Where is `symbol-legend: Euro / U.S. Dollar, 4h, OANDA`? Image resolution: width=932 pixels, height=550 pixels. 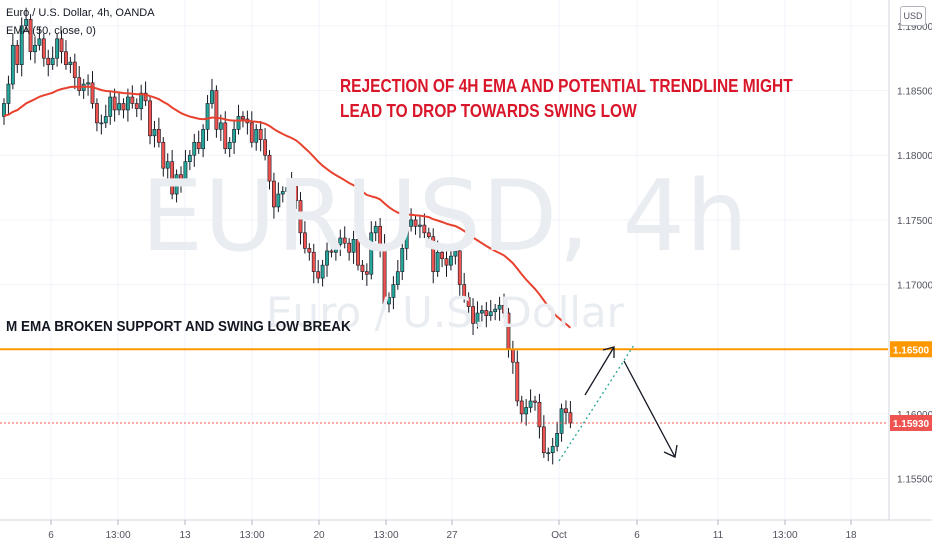
symbol-legend: Euro / U.S. Dollar, 4h, OANDA is located at coordinates (80, 13).